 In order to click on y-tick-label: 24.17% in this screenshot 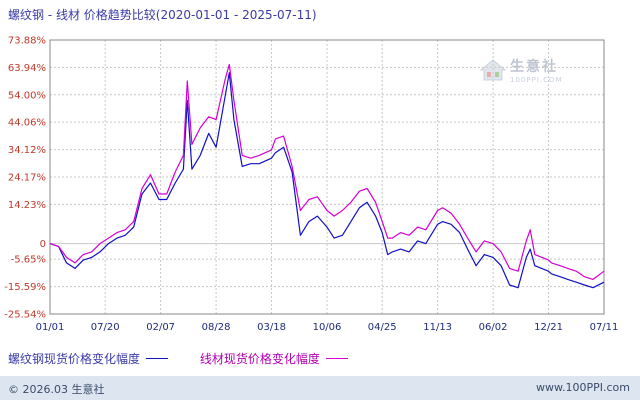, I will do `click(27, 178)`.